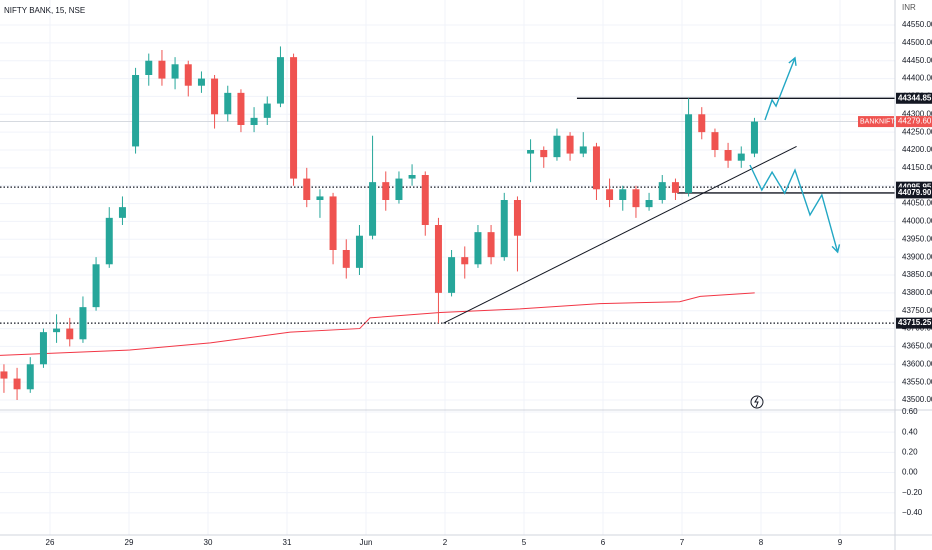 Image resolution: width=932 pixels, height=550 pixels. Describe the element at coordinates (880, 121) in the screenshot. I see `symbol-label: BANKNIFTY` at that location.